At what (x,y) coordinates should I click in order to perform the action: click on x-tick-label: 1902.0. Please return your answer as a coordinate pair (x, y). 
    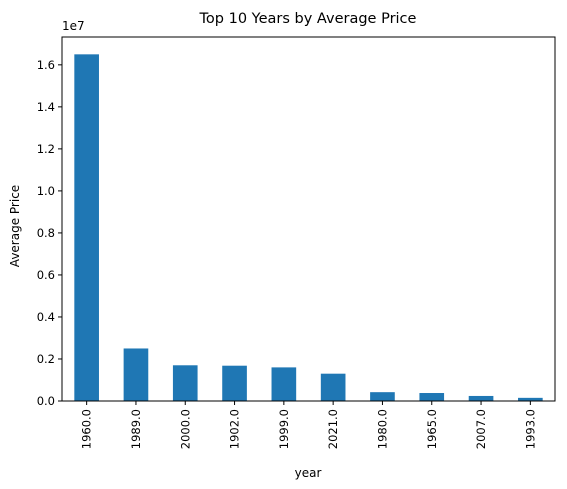
    Looking at the image, I should click on (235, 429).